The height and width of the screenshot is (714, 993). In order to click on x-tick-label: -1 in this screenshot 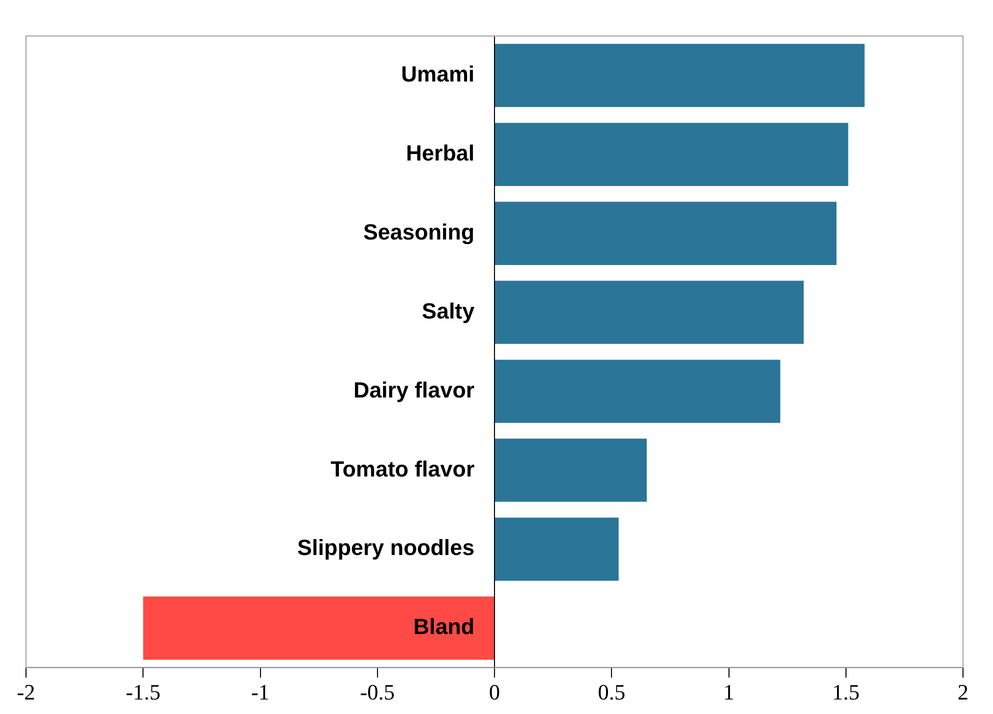, I will do `click(260, 692)`.